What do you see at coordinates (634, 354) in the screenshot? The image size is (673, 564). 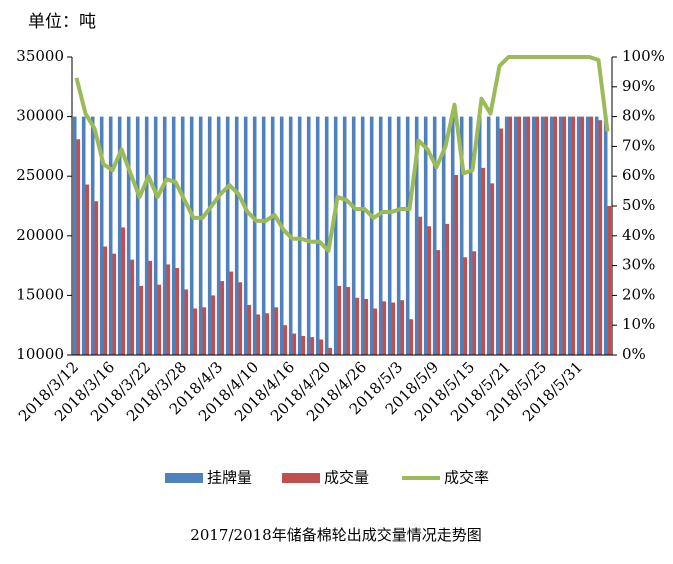 I see `y2-tick-label: 0%` at bounding box center [634, 354].